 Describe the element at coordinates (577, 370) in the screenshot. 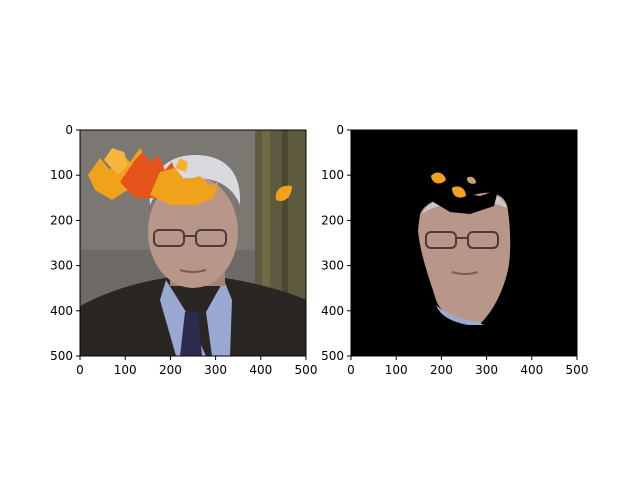

I see `right-x-tick-label: 500` at that location.